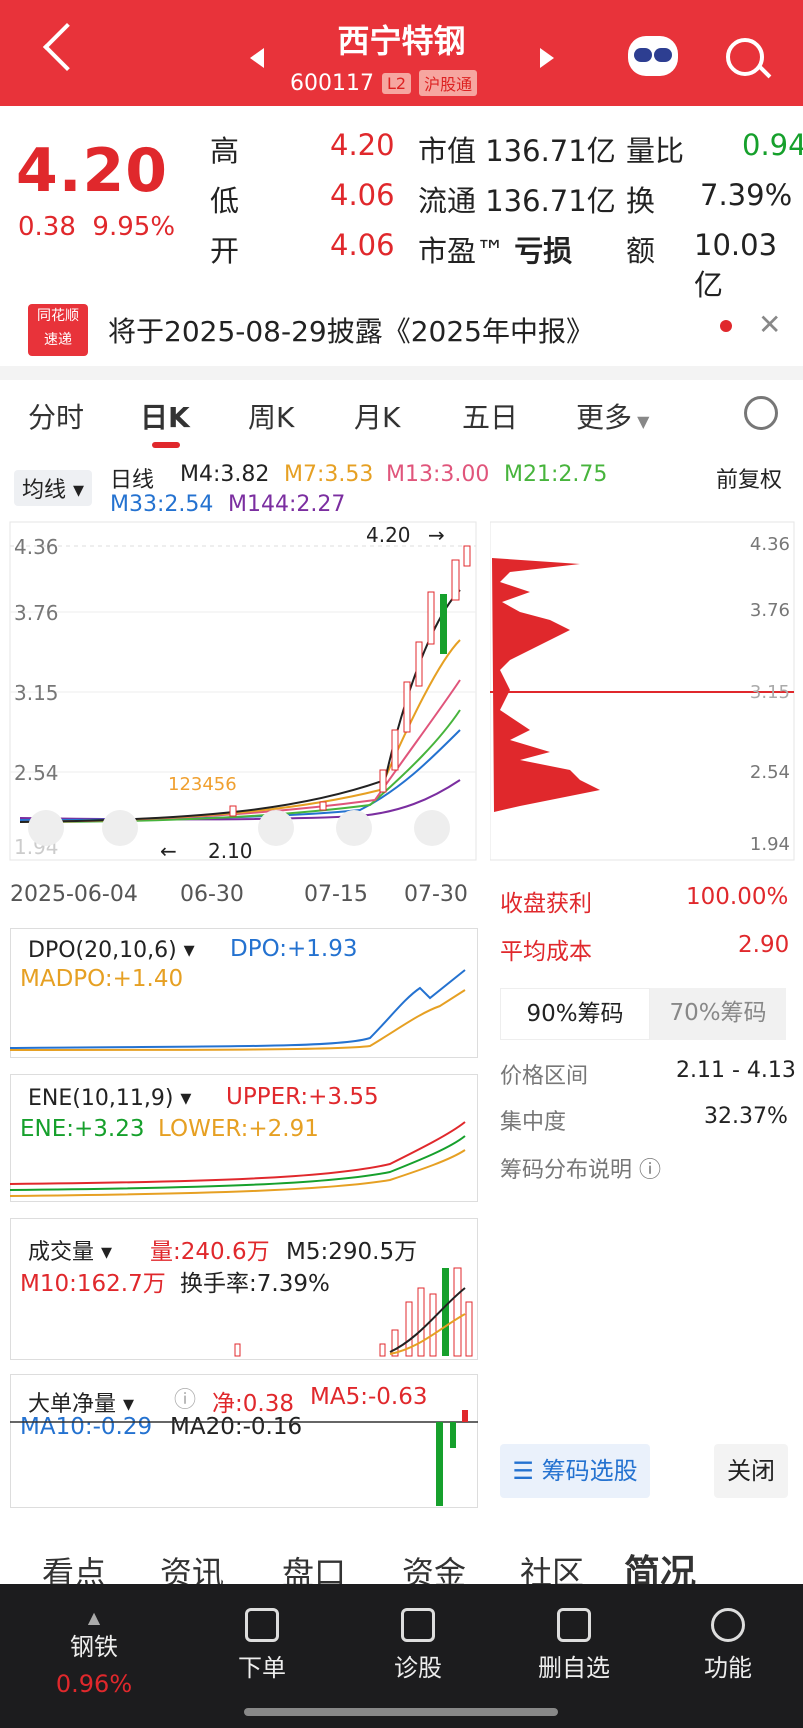  What do you see at coordinates (517, 151) in the screenshot?
I see `mcap-row: 市值 136.71亿` at bounding box center [517, 151].